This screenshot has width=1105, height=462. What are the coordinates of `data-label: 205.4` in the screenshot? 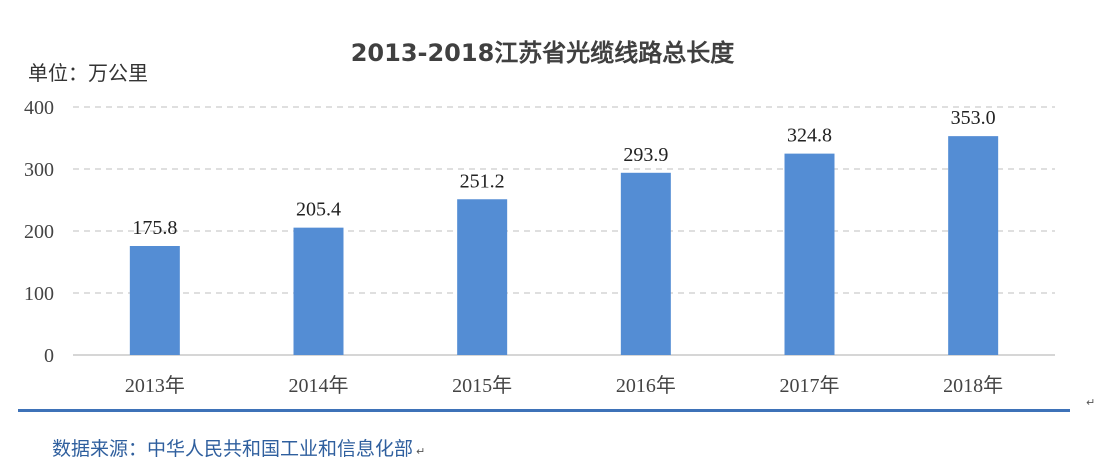 It's located at (318, 210).